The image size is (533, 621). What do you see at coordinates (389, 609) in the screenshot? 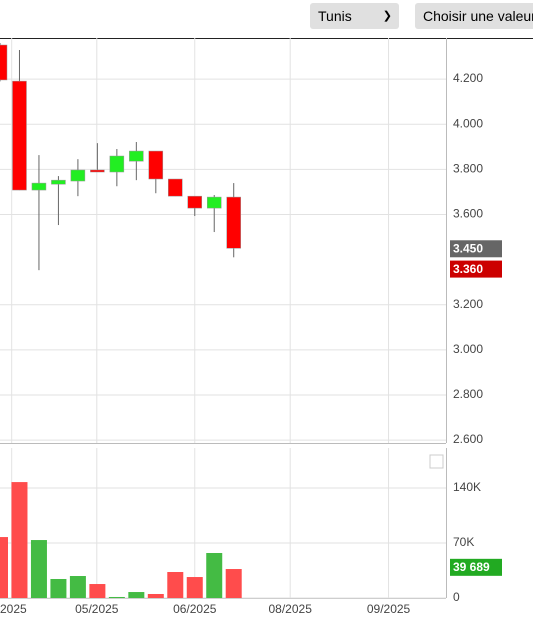
I see `x-tick-label: 09/2025` at bounding box center [389, 609].